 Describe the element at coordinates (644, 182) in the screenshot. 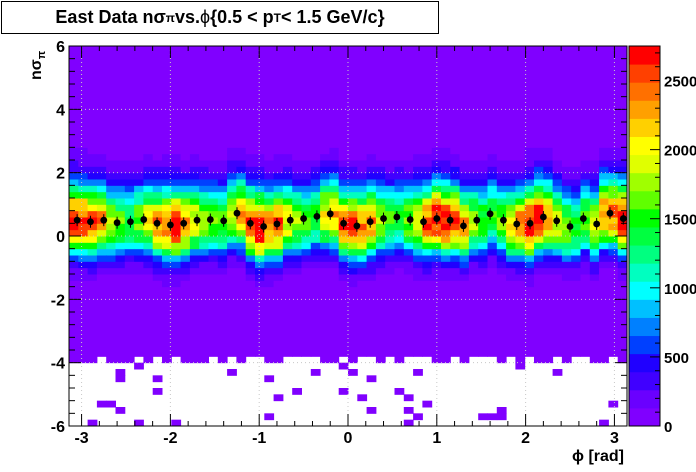

I see `palette-swatch` at that location.